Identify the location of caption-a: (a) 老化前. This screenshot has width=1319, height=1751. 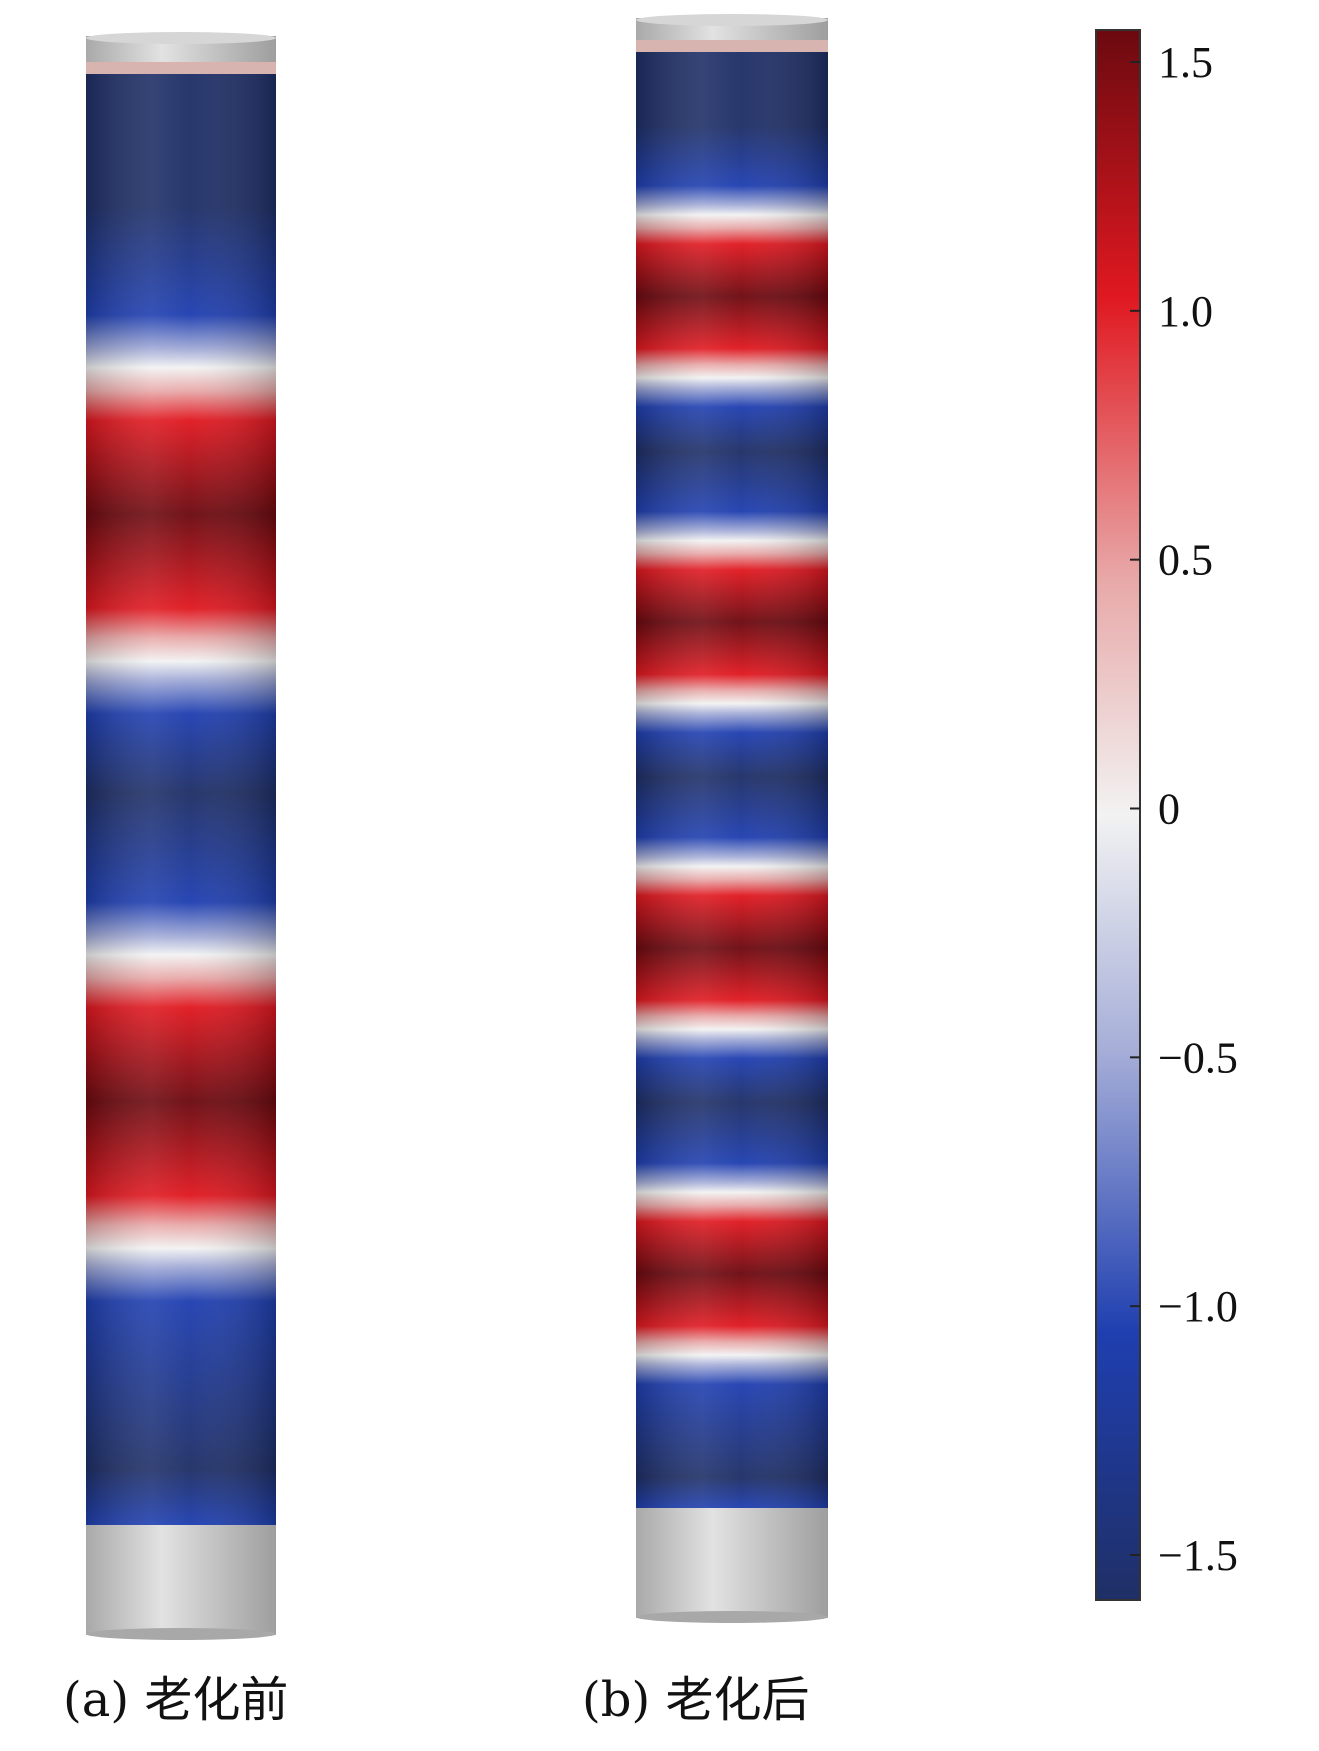
(176, 1700).